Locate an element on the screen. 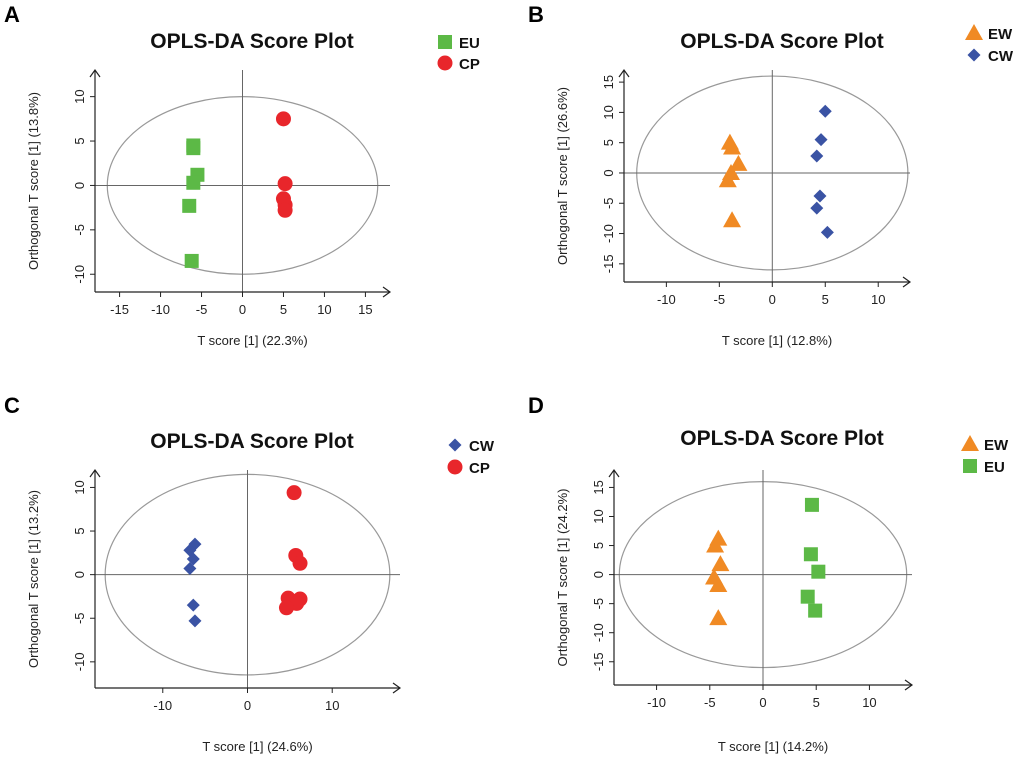 Image resolution: width=1021 pixels, height=759 pixels. x-axis-label: T score [1] (22.3%) is located at coordinates (252, 340).